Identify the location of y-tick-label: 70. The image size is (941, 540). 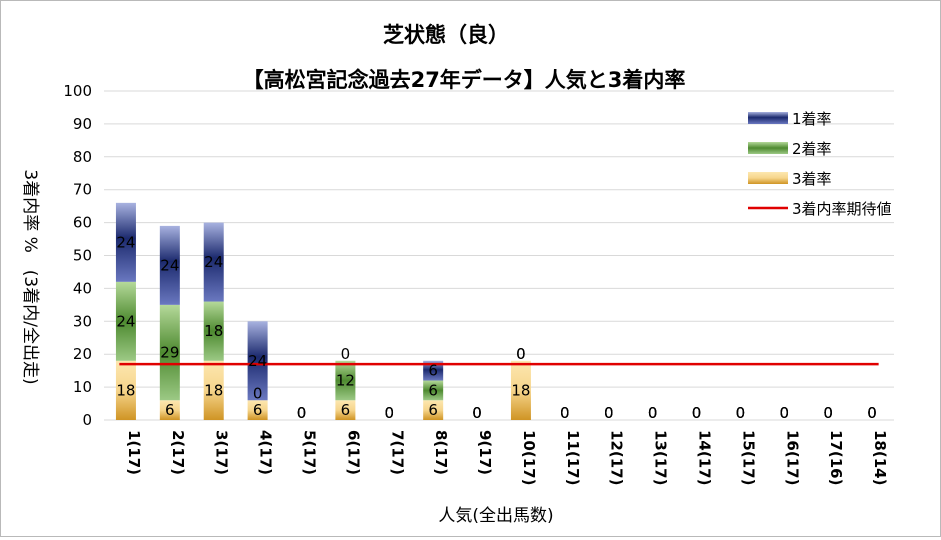
(82, 190).